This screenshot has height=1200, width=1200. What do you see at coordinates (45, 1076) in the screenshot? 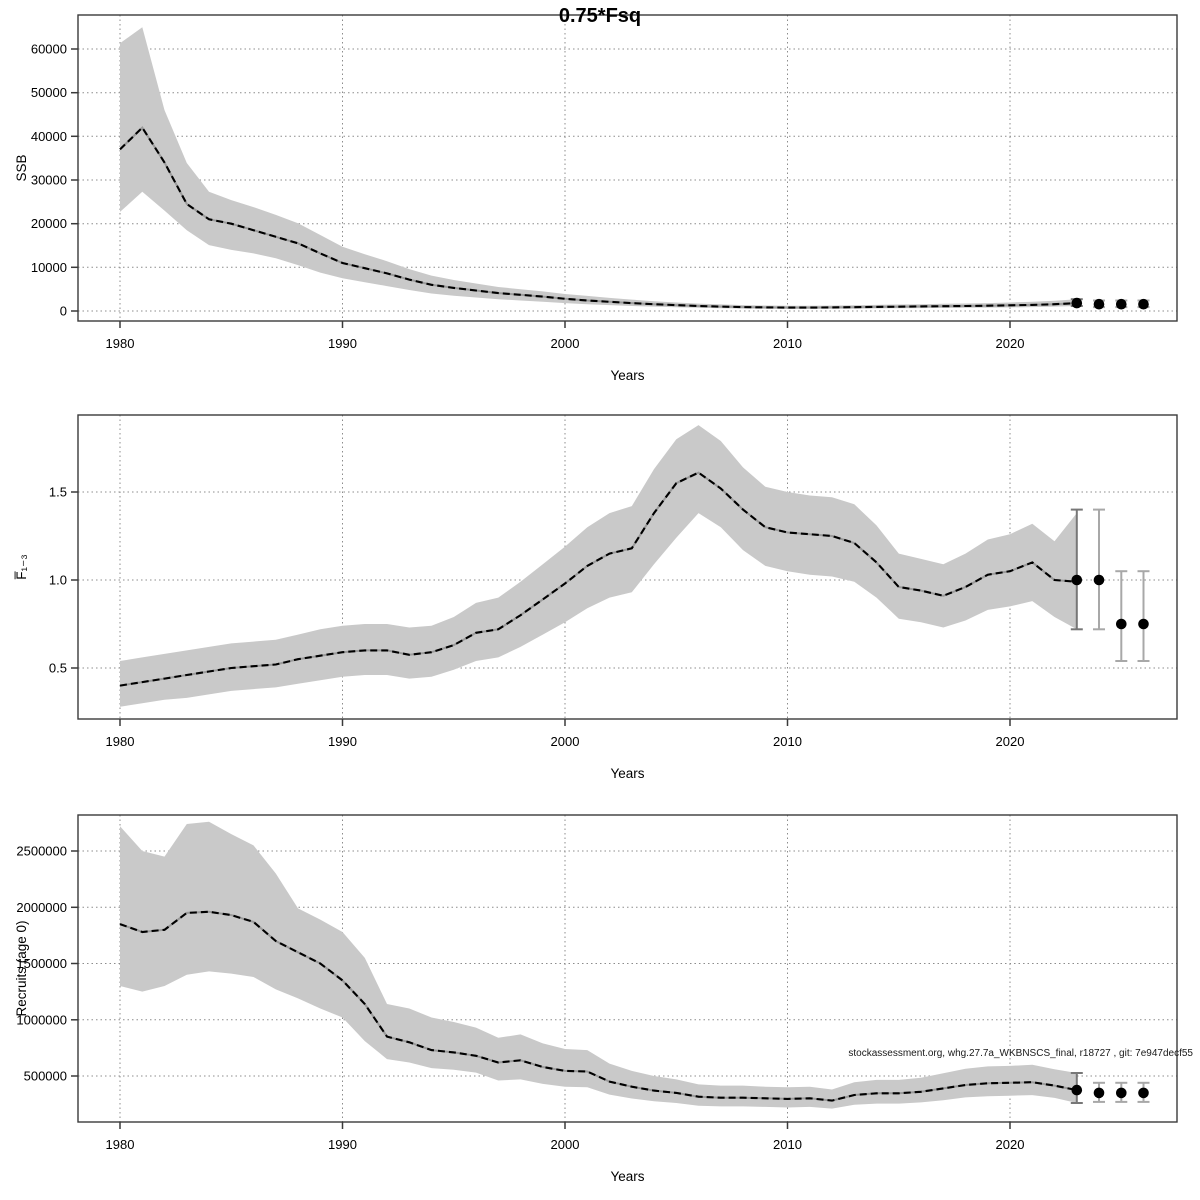
I see `svg-text: 500000` at bounding box center [45, 1076].